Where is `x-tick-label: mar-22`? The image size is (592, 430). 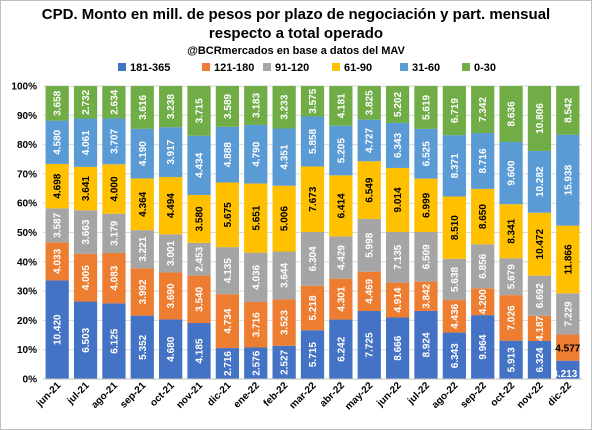
x-tick-label: mar-22 is located at coordinates (303, 395).